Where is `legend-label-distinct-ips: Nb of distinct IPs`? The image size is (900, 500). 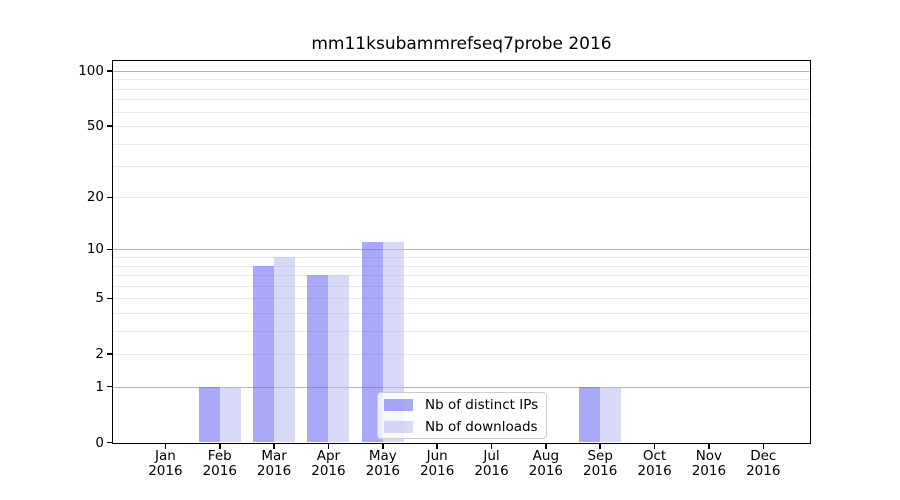
legend-label-distinct-ips: Nb of distinct IPs is located at coordinates (482, 404).